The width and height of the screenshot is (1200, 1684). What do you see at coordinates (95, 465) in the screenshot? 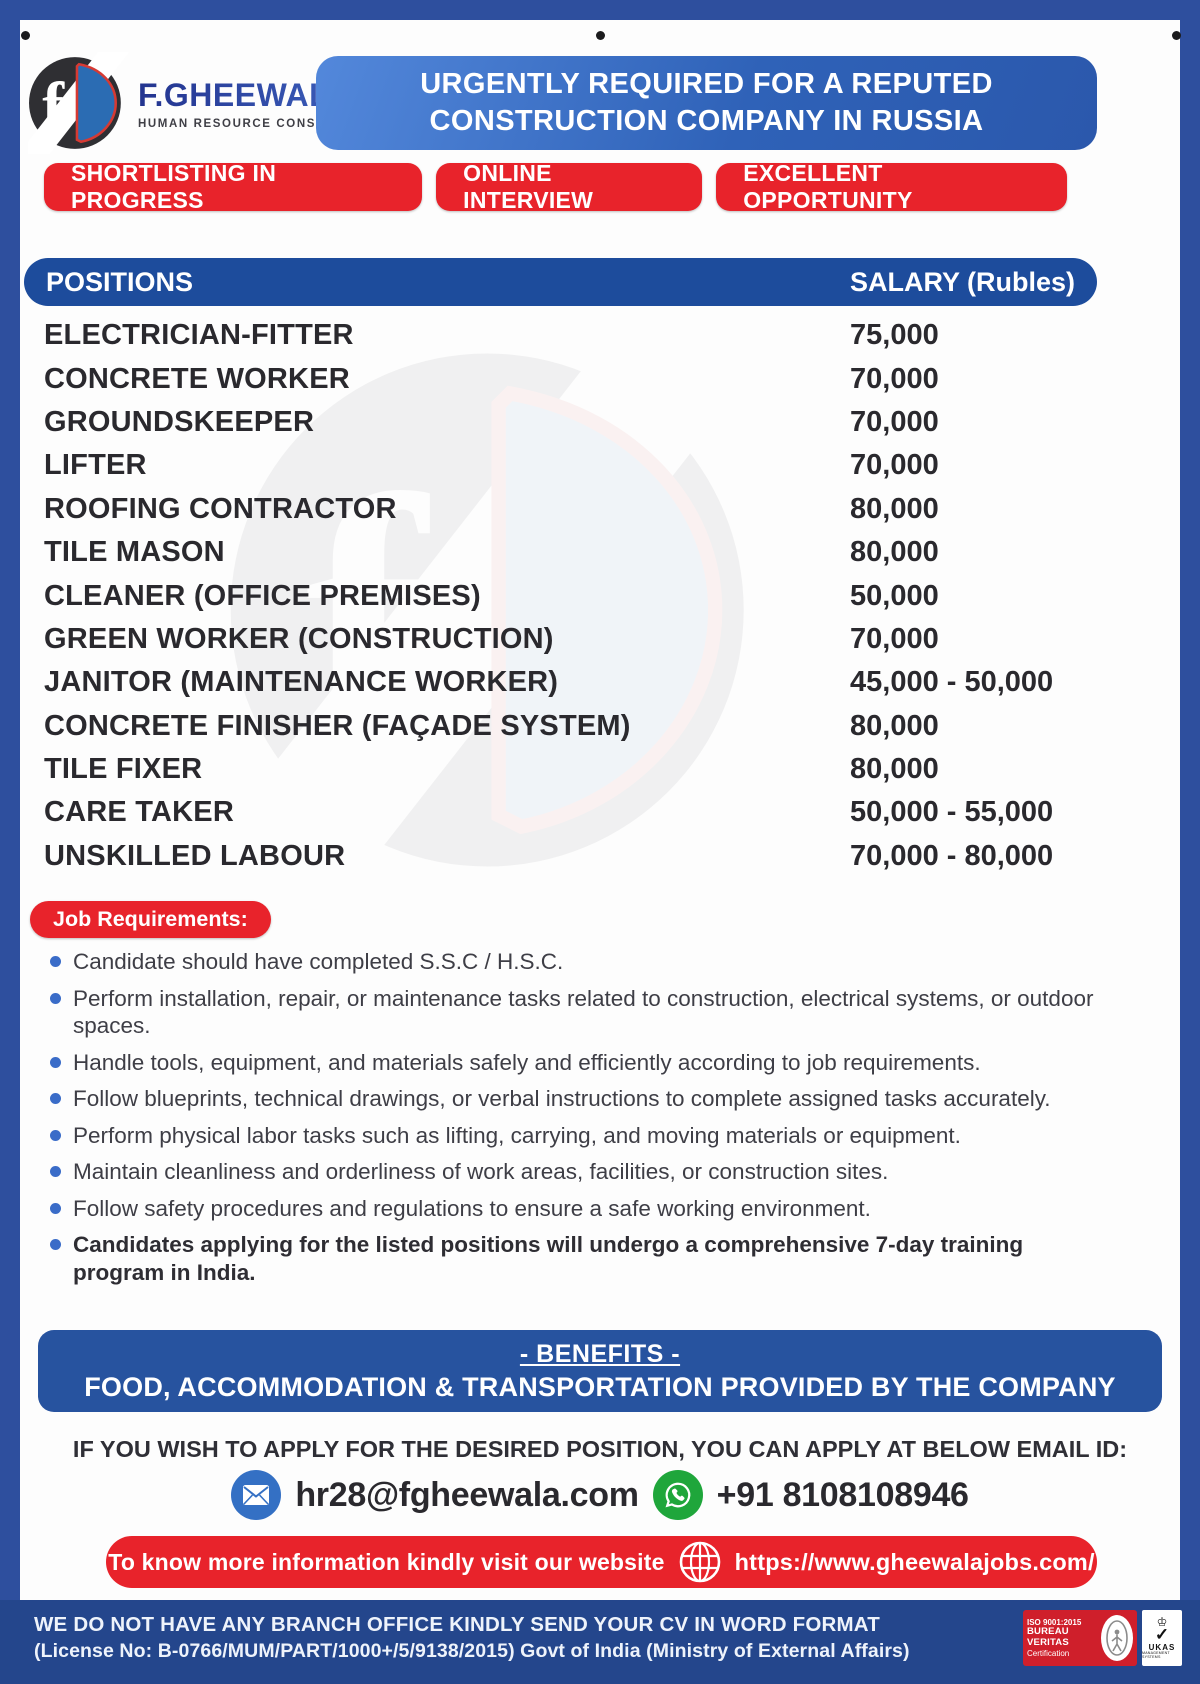
I see `position-name: LIFTER` at bounding box center [95, 465].